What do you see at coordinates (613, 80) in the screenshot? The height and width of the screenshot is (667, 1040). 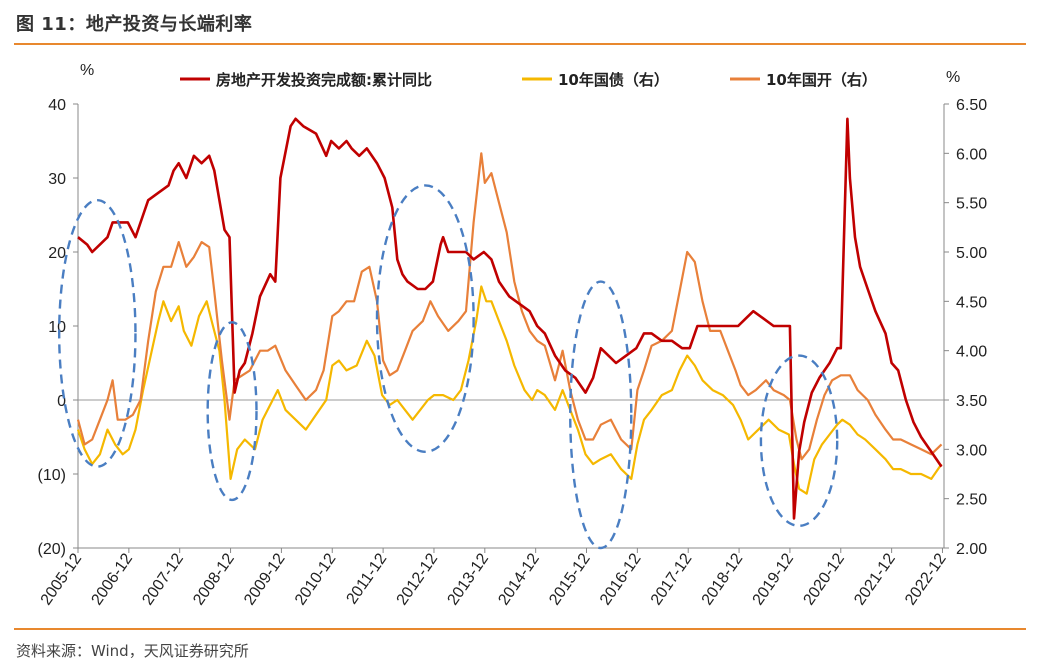 I see `legend-label-2: 10年国债（右）` at bounding box center [613, 80].